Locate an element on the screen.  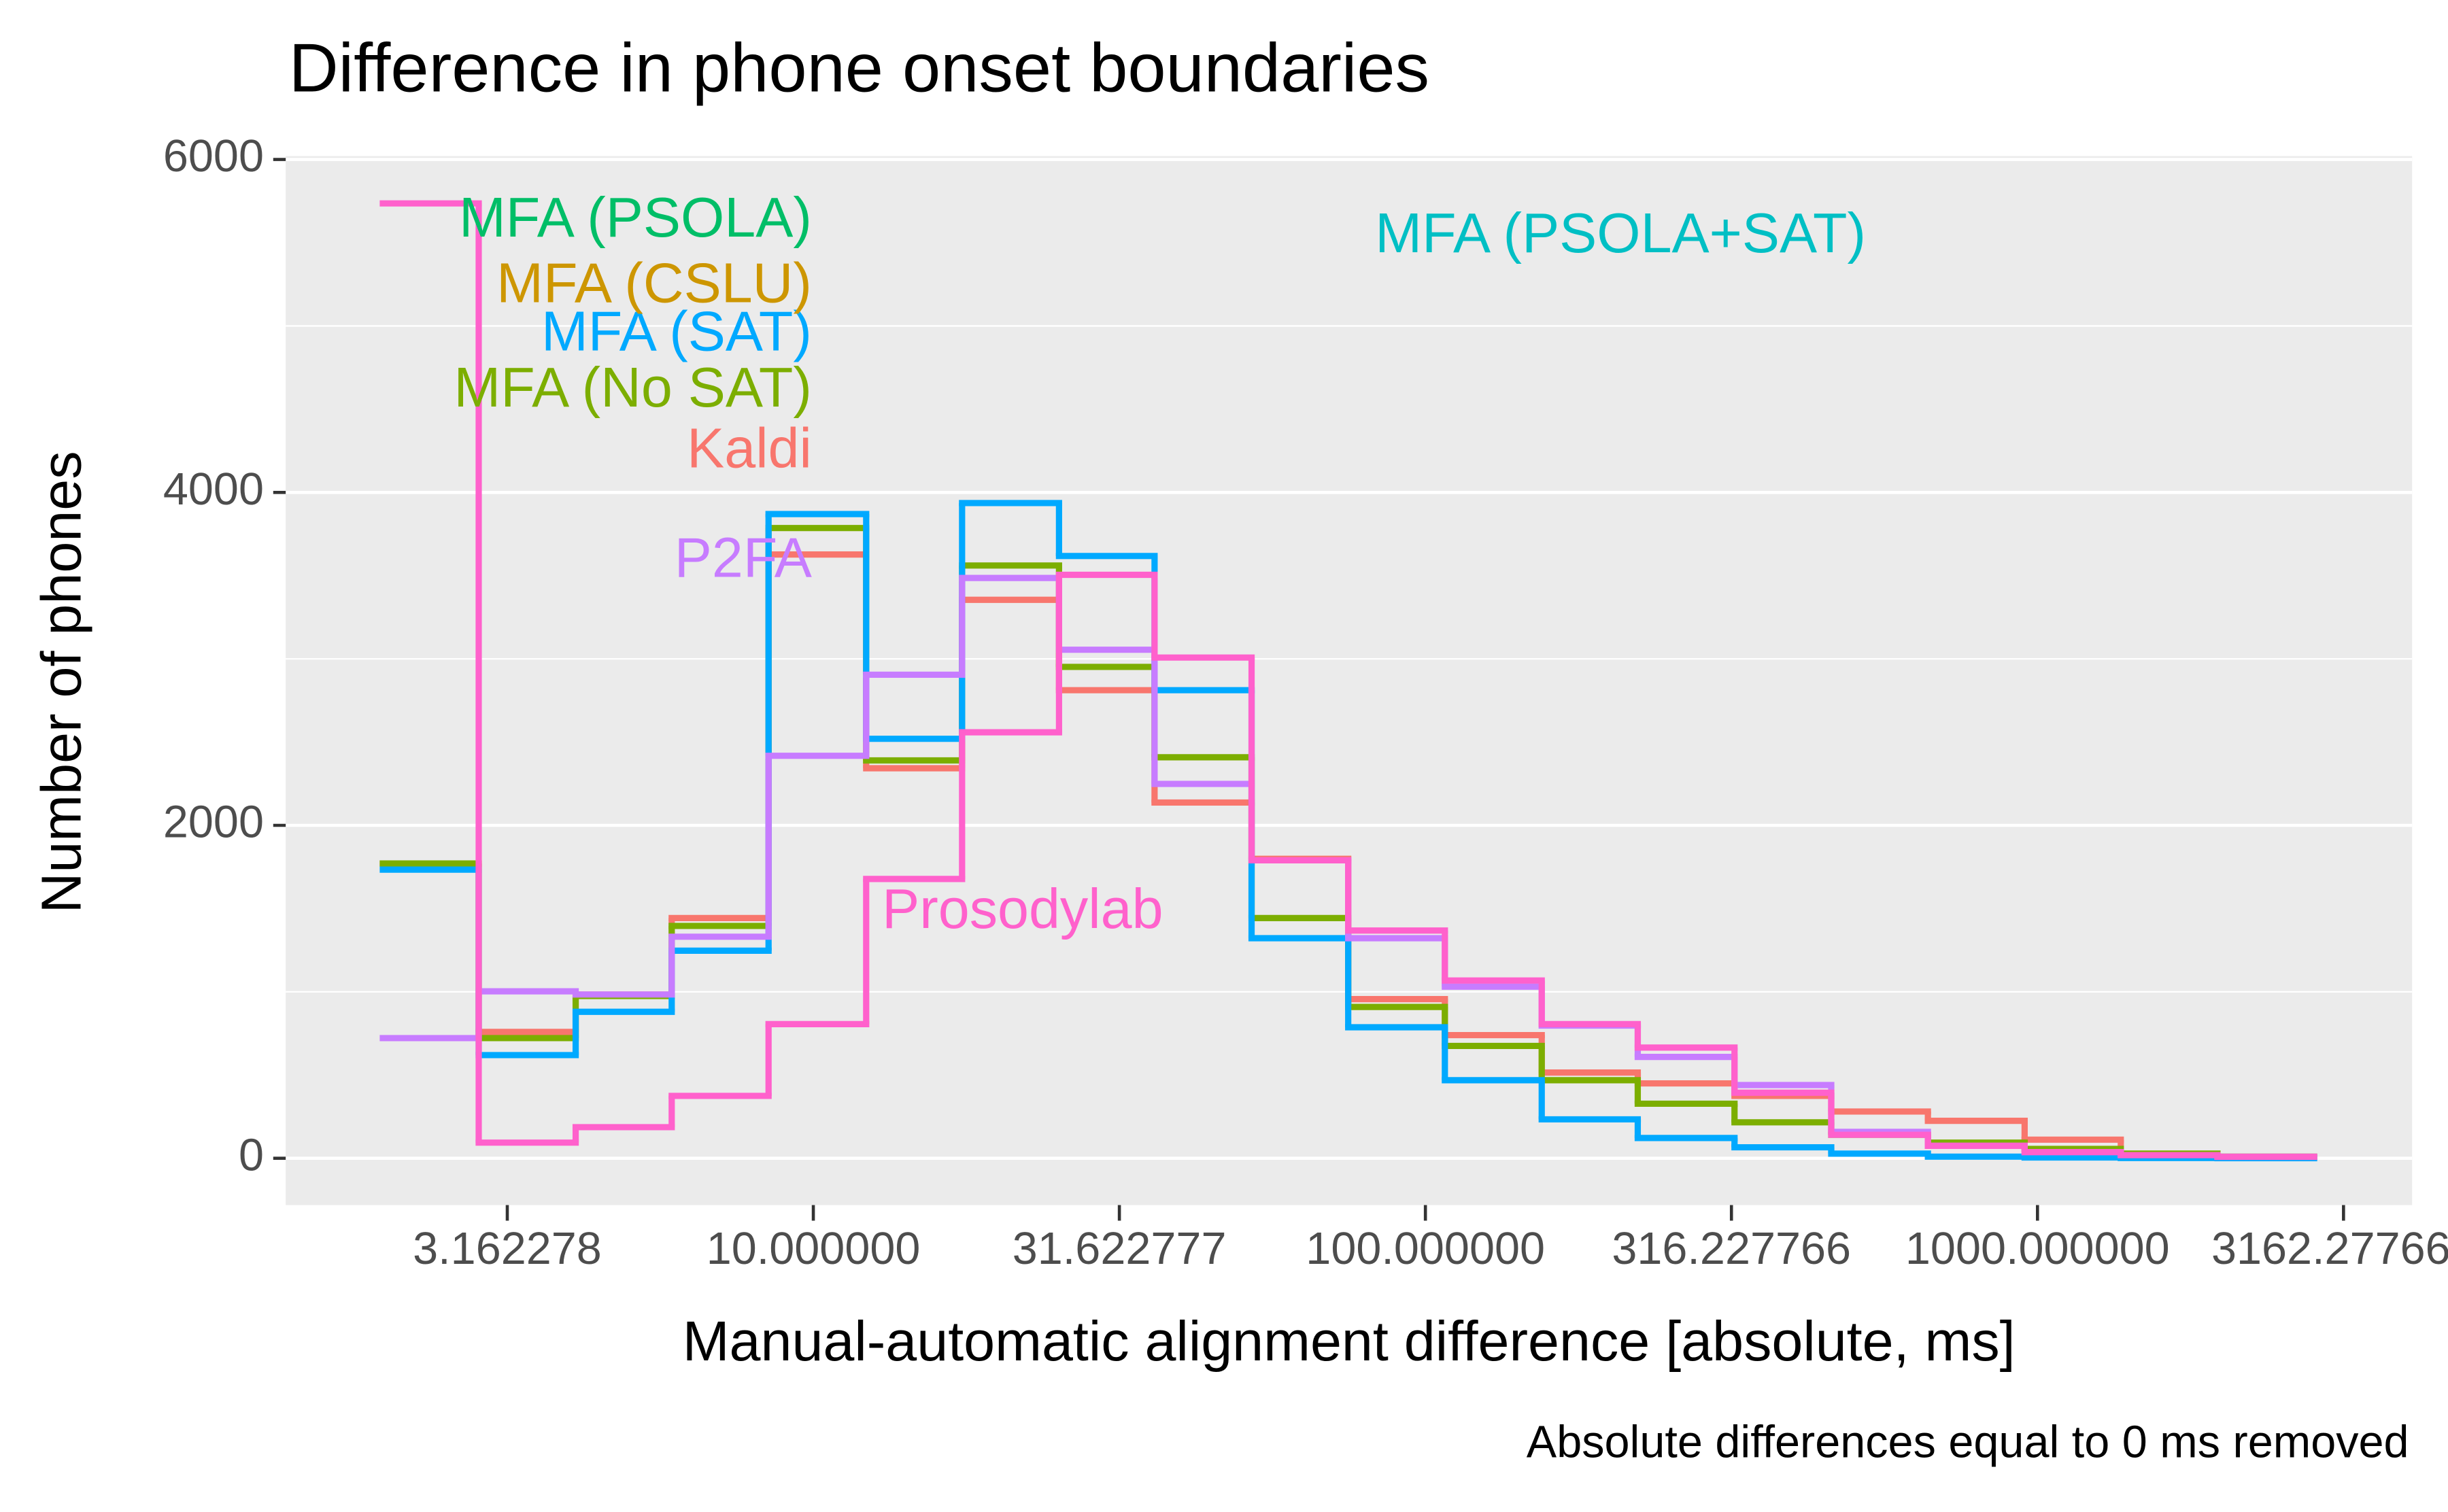
y-tick-label: 4000 is located at coordinates (214, 489).